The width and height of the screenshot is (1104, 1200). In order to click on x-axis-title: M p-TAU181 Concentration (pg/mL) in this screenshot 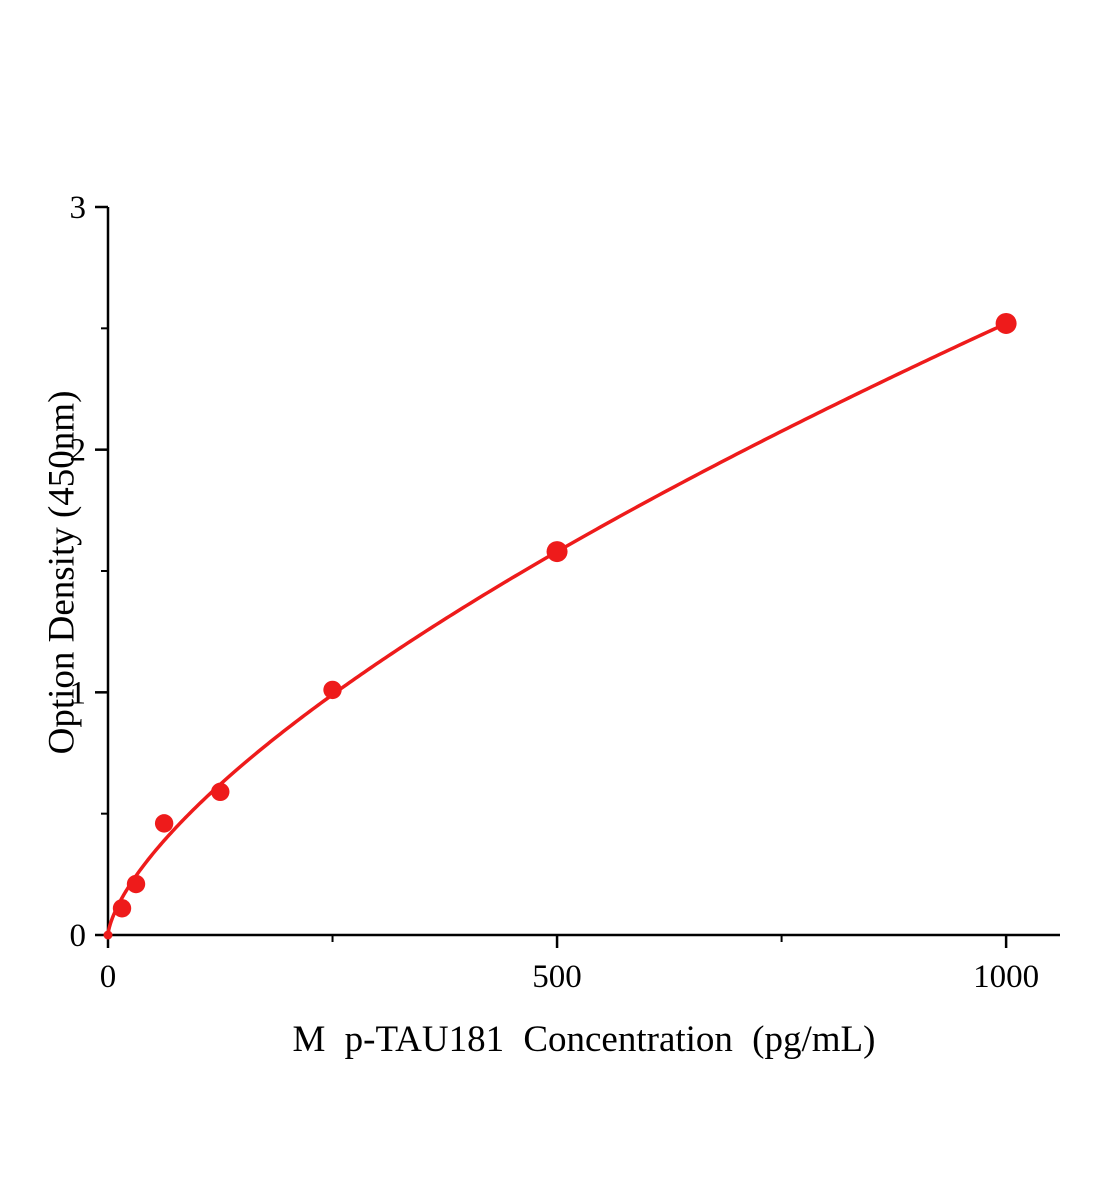, I will do `click(584, 1039)`.